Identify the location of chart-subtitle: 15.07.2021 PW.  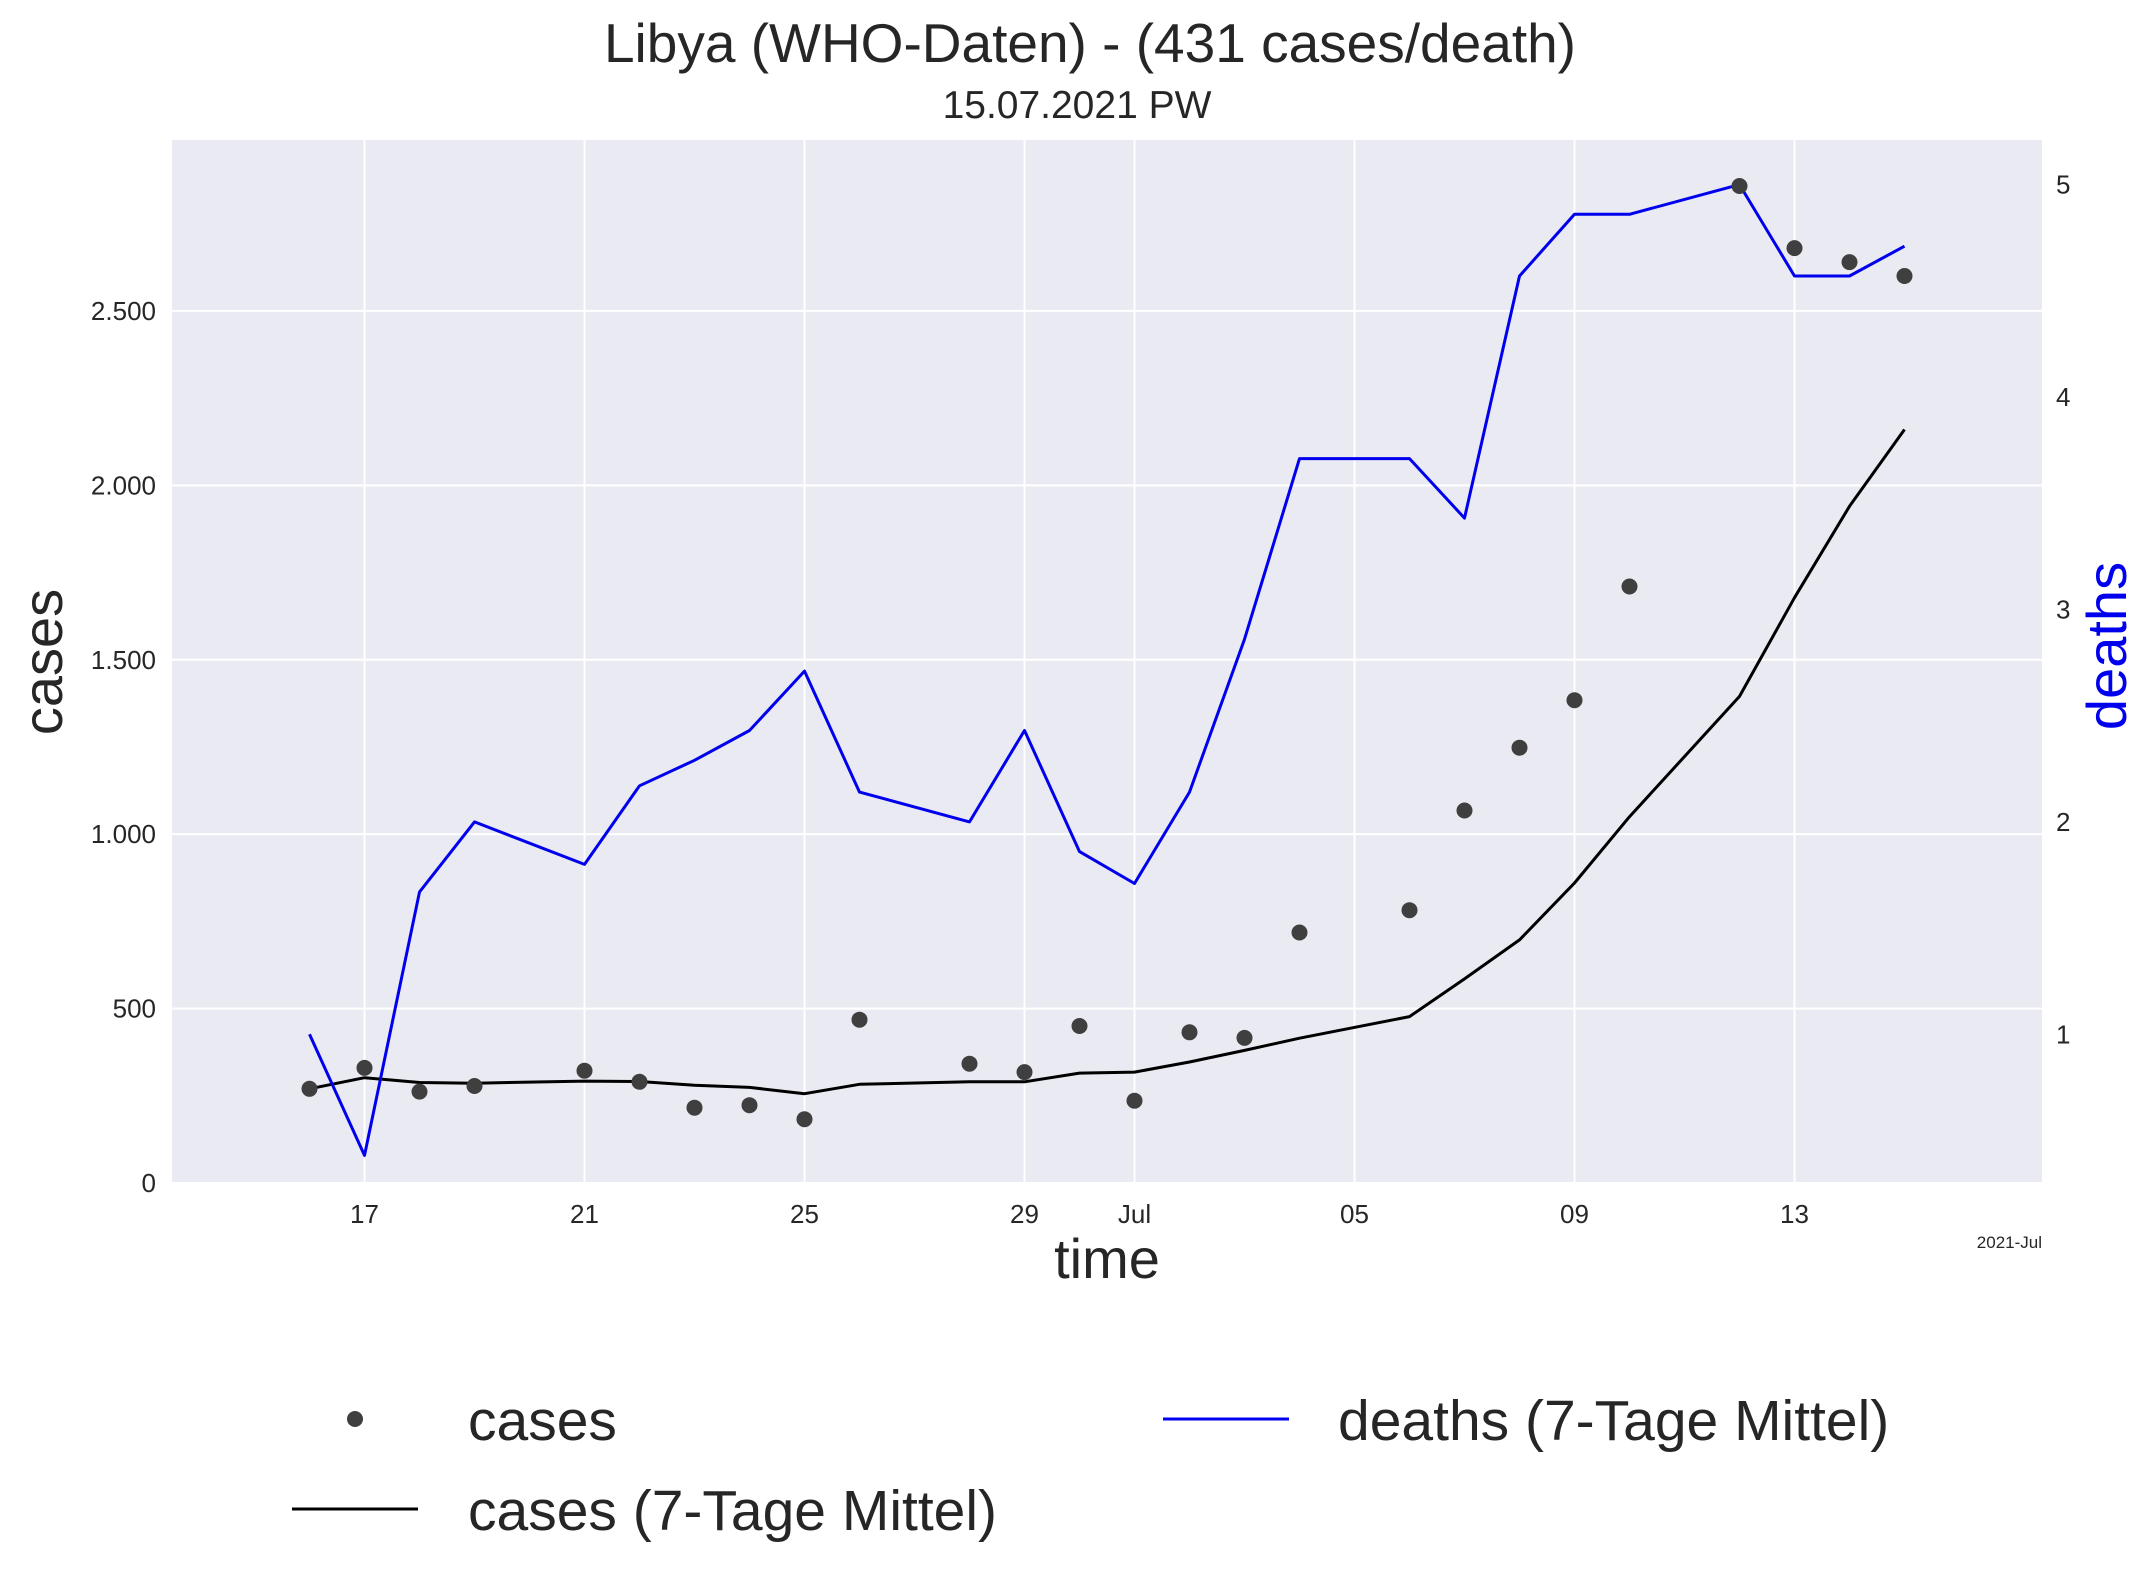
(1077, 105).